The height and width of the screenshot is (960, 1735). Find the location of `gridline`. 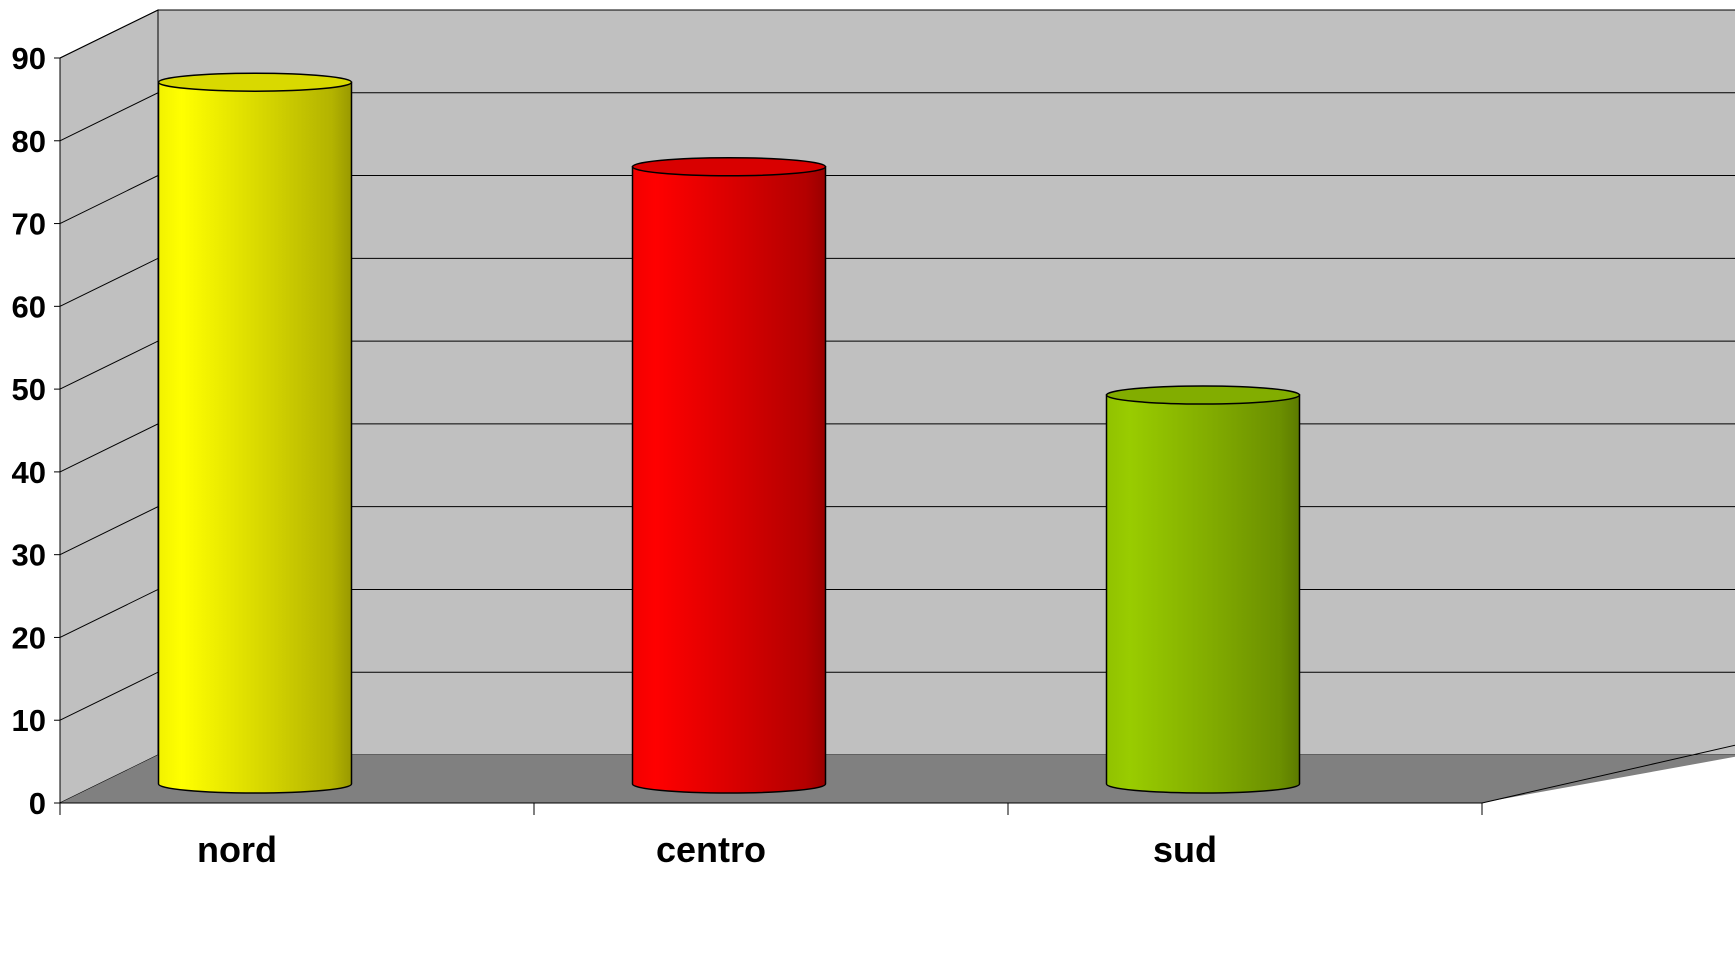

gridline is located at coordinates (897, 34).